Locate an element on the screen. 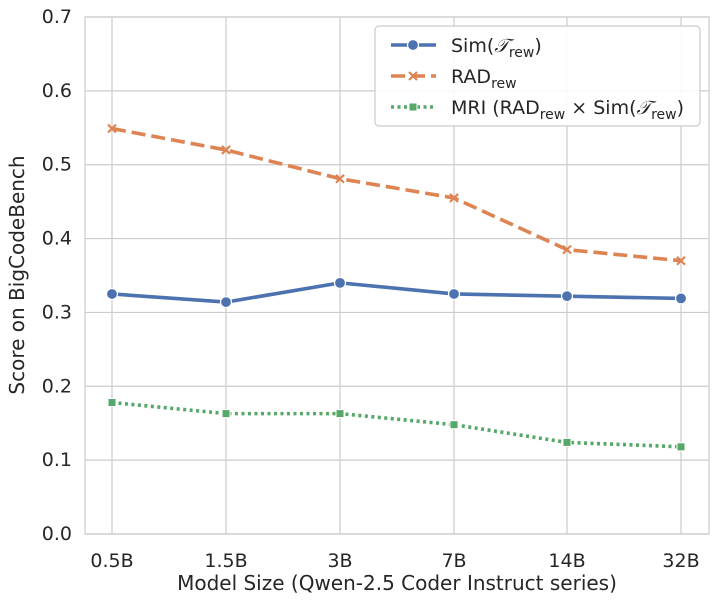 The height and width of the screenshot is (608, 718). y-tick-label: 0.2 is located at coordinates (57, 386).